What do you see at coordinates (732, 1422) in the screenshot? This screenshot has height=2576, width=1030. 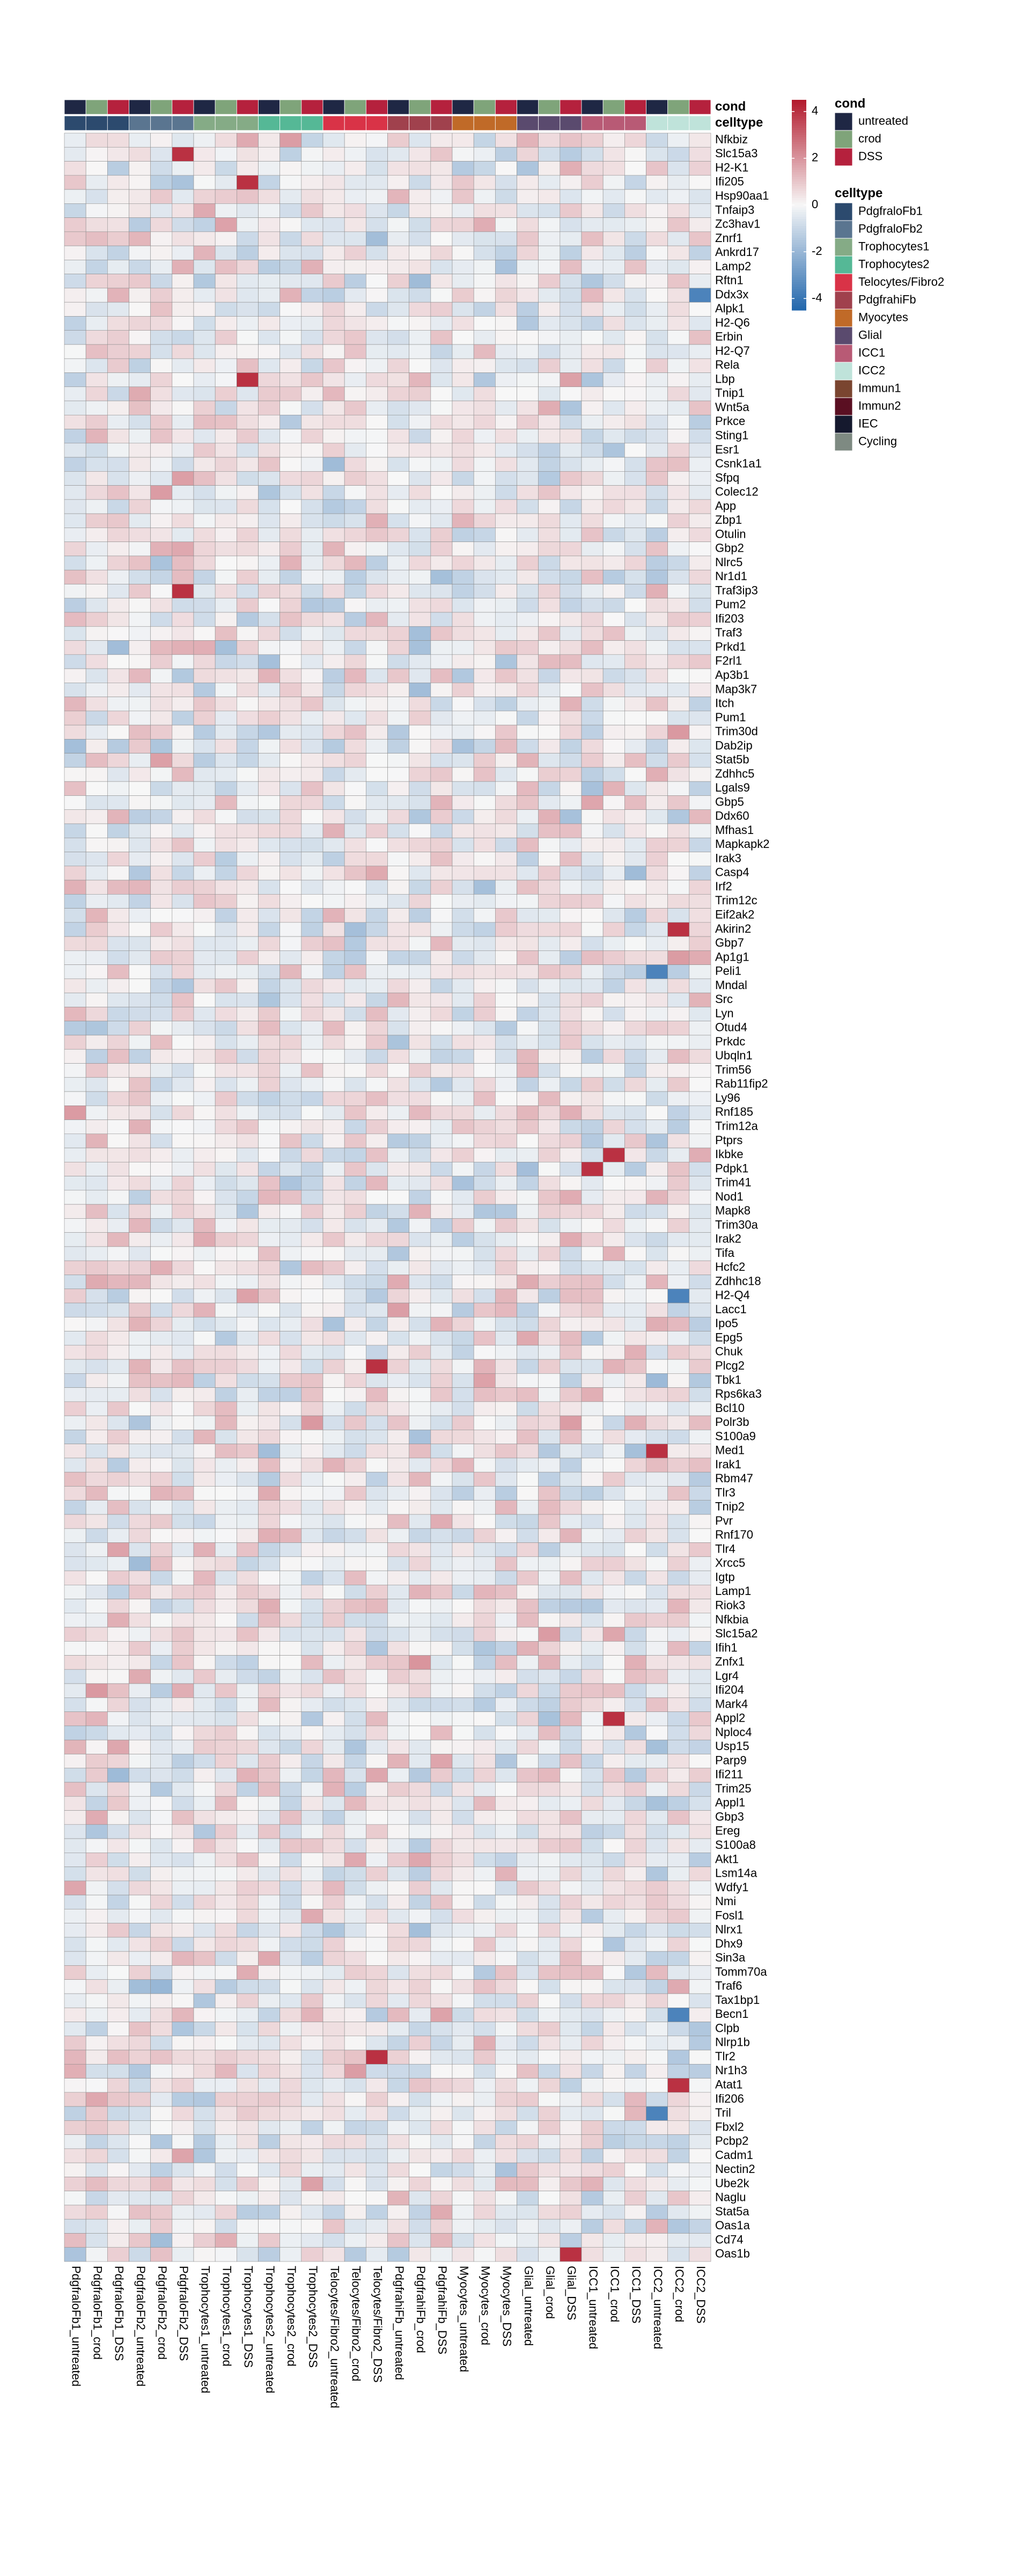 I see `row-label: Polr3b` at bounding box center [732, 1422].